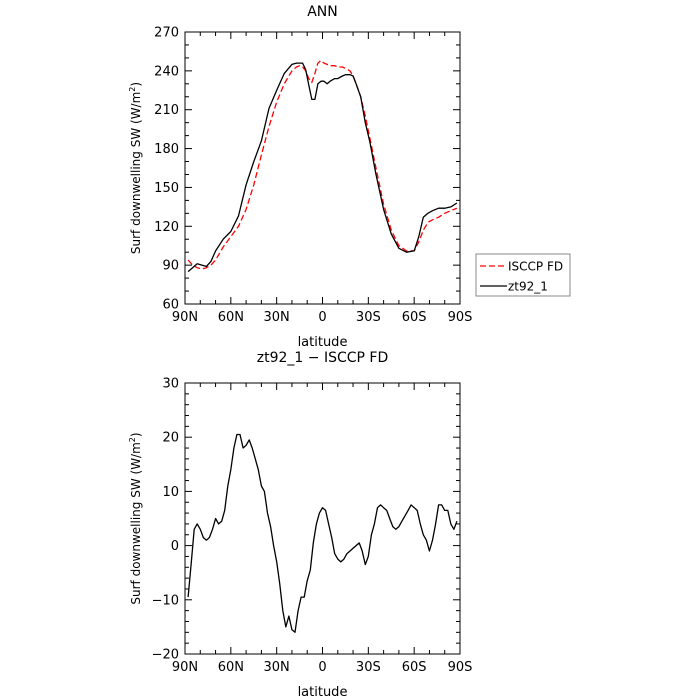 This screenshot has width=700, height=700. What do you see at coordinates (166, 33) in the screenshot?
I see `y-tick-label: 270` at bounding box center [166, 33].